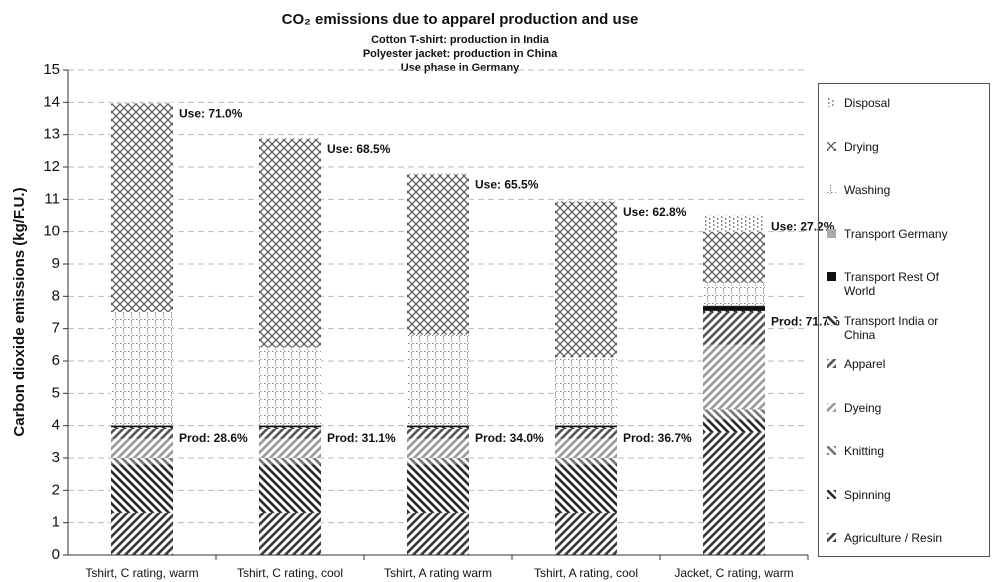 This screenshot has height=582, width=994. Describe the element at coordinates (893, 147) in the screenshot. I see `legend-item: Drying` at that location.